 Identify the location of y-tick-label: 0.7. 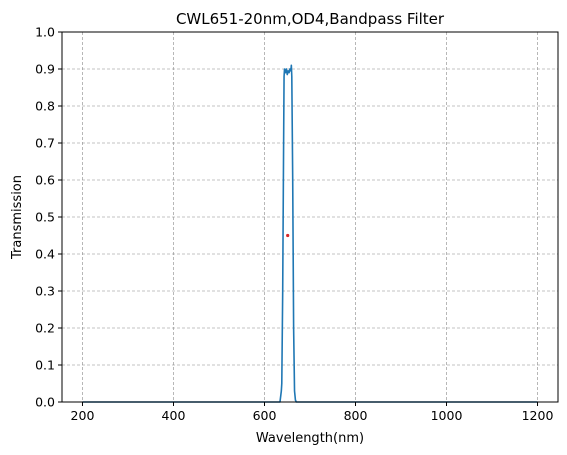
(45, 143).